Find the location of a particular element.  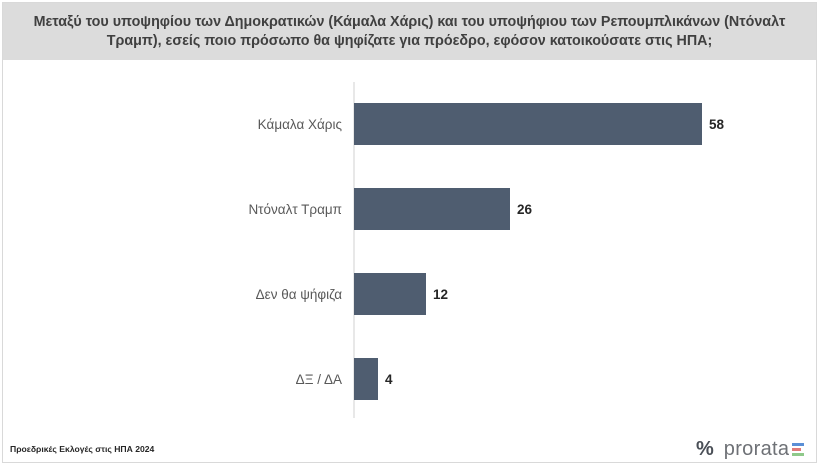

logo-bars-icon is located at coordinates (798, 449).